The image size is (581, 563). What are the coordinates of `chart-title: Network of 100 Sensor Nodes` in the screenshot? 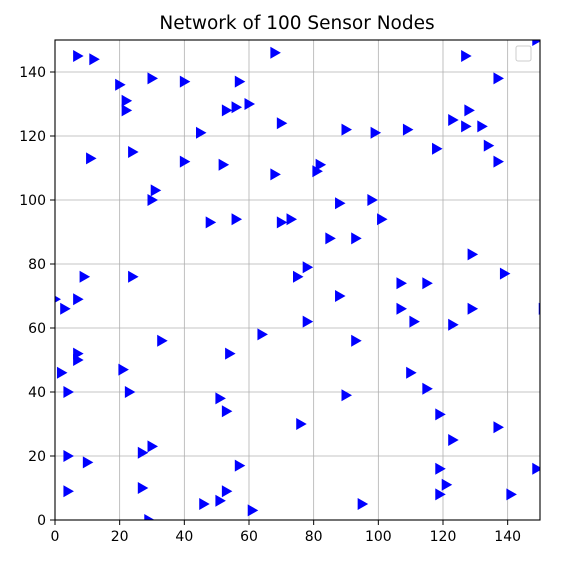 It's located at (296, 23).